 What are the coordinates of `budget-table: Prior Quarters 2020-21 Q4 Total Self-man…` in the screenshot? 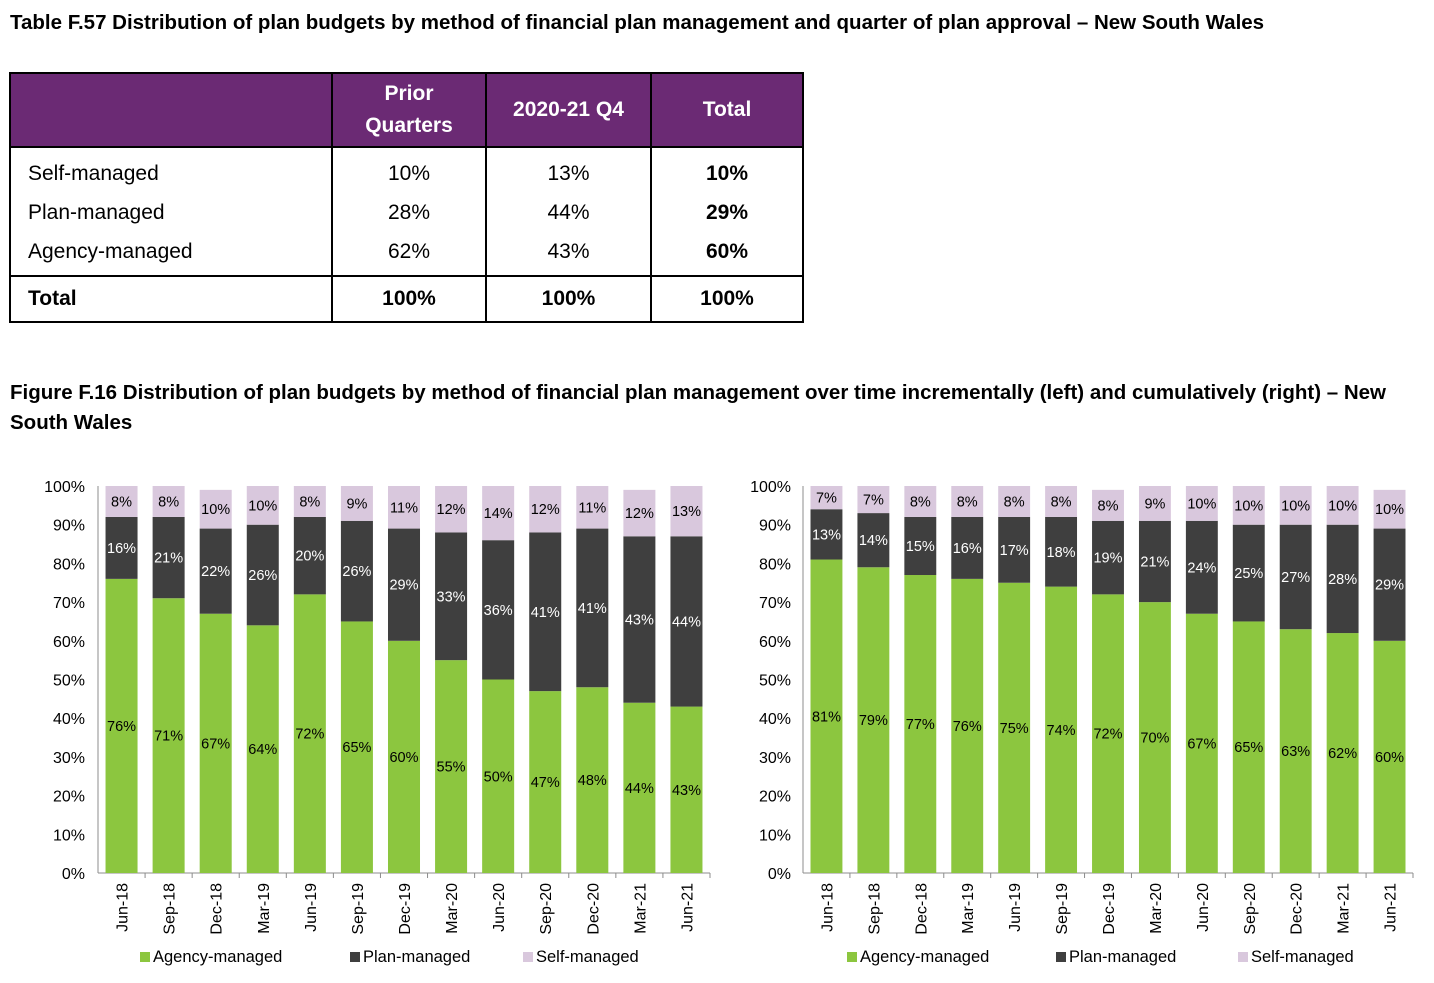 It's located at (406, 197).